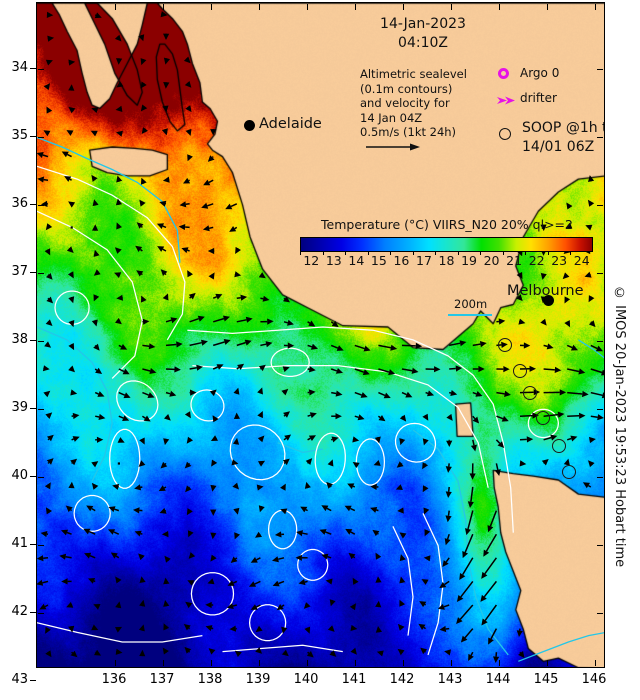 The height and width of the screenshot is (700, 640). What do you see at coordinates (333, 260) in the screenshot?
I see `colorbar-tick-label: 13` at bounding box center [333, 260].